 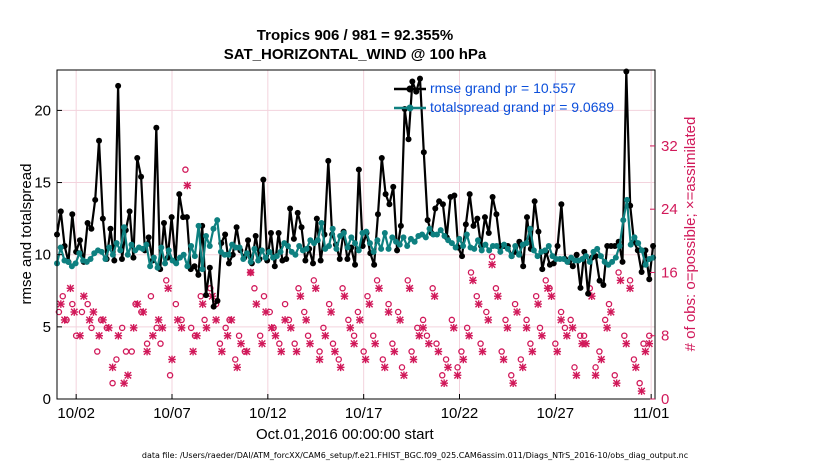 What do you see at coordinates (651, 413) in the screenshot?
I see `x-tick-label: 11/01` at bounding box center [651, 413].